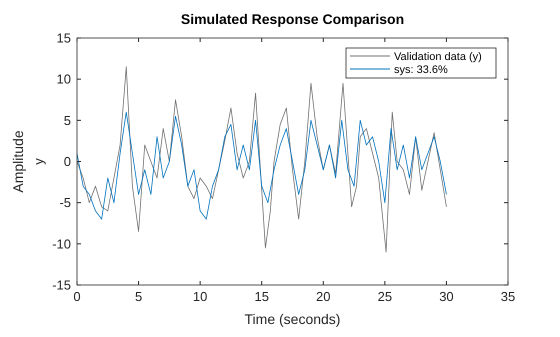 Image resolution: width=560 pixels, height=337 pixels. What do you see at coordinates (323, 296) in the screenshot?
I see `x-tick-label: 20` at bounding box center [323, 296].